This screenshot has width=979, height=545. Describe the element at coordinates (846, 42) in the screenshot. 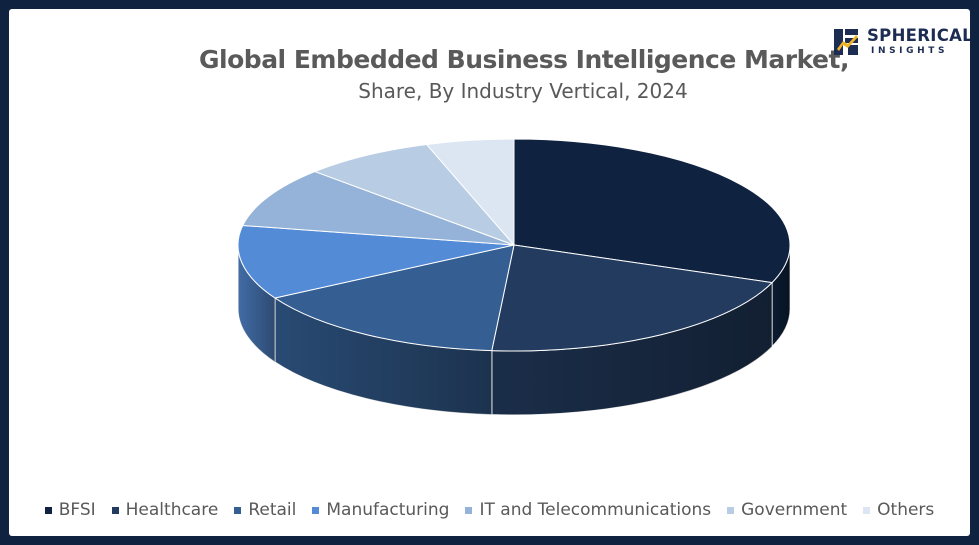

I see `logo-mark-icon` at that location.